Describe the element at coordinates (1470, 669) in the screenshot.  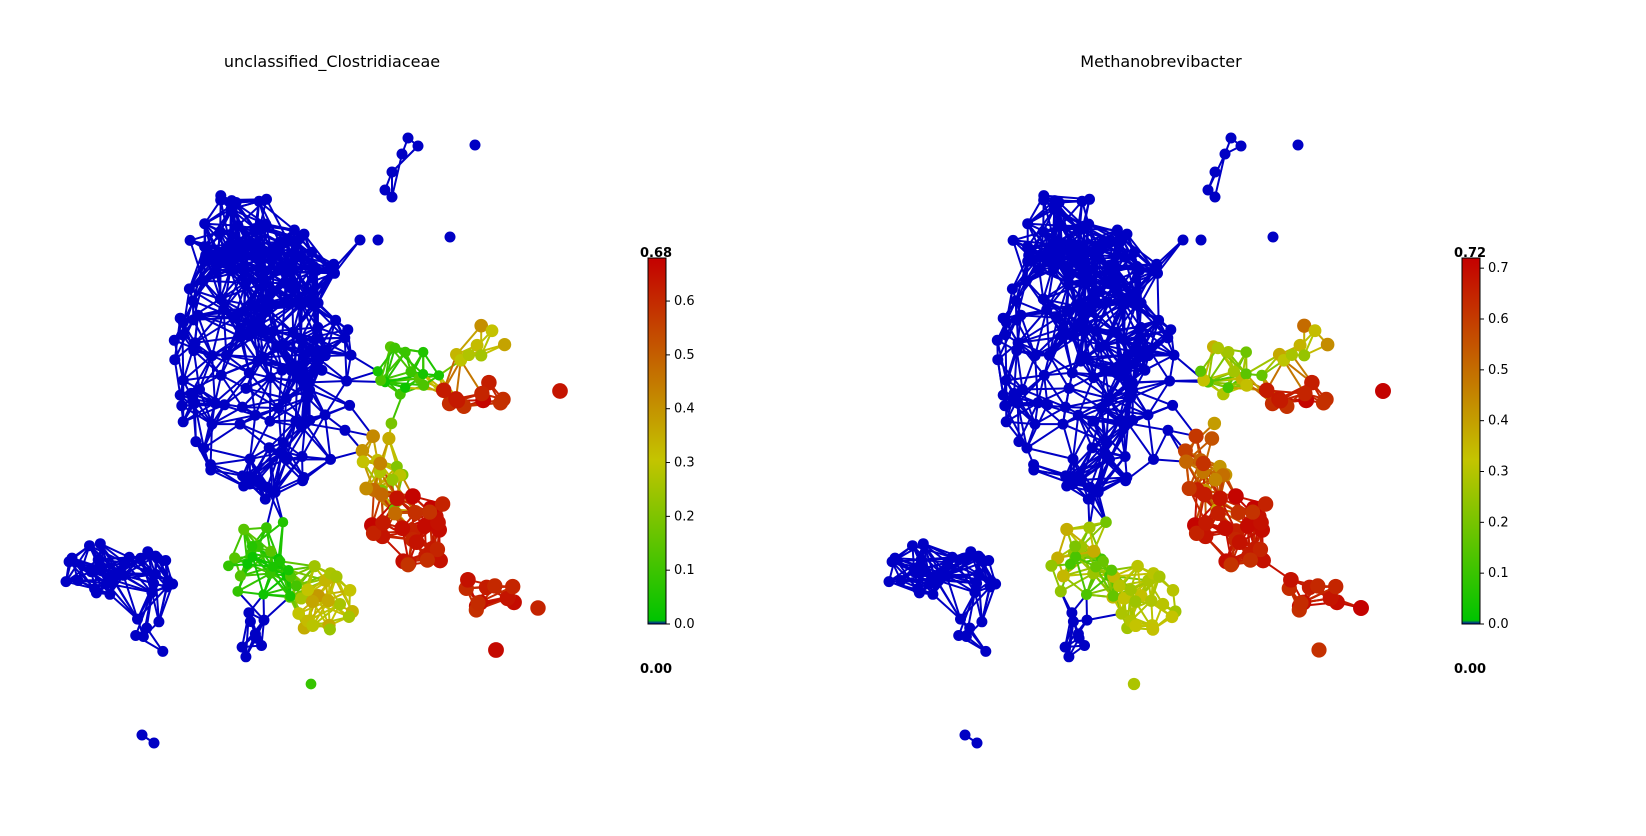
I see `colorbar-min-label: 0.00` at that location.